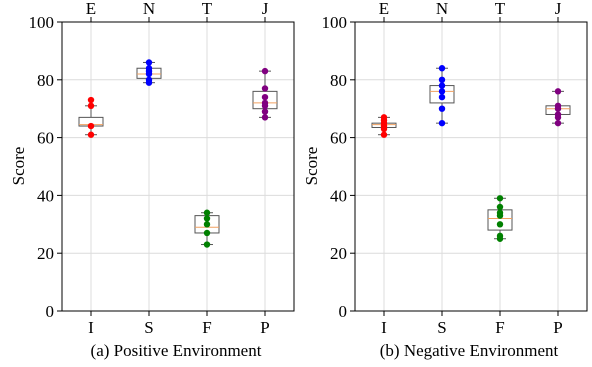  Describe the element at coordinates (176, 350) in the screenshot. I see `caption-positive: (a) Positive Environment` at that location.